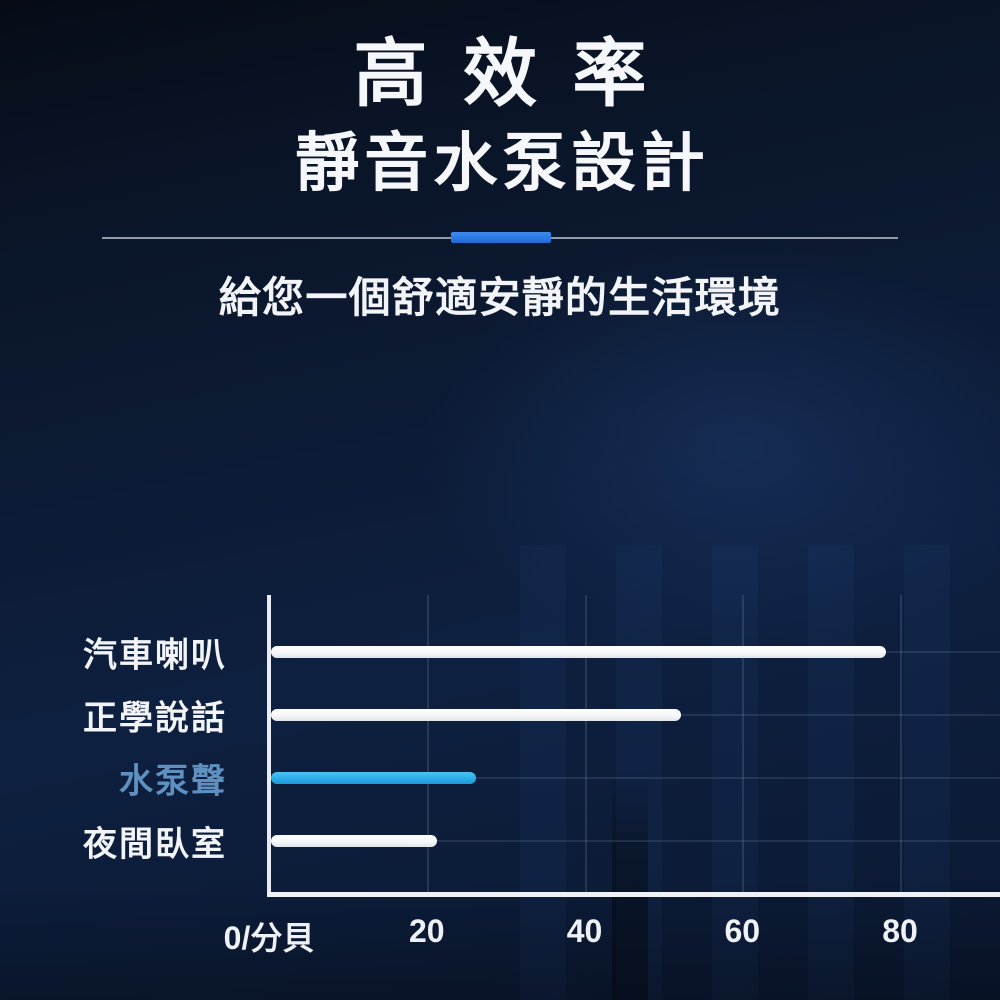 The width and height of the screenshot is (1000, 1000). What do you see at coordinates (269, 938) in the screenshot?
I see `x-tick-label: 0/分貝` at bounding box center [269, 938].